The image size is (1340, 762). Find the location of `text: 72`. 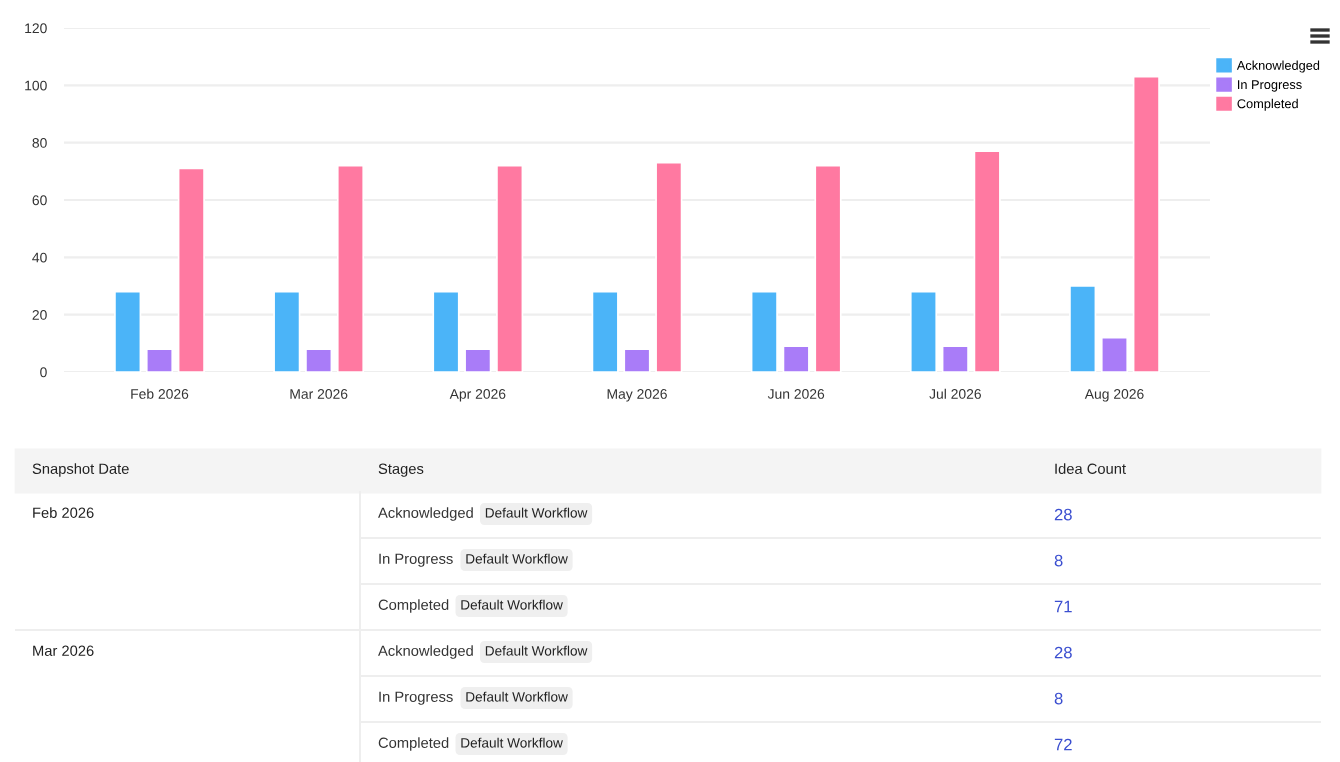

text: 72 is located at coordinates (1063, 744).